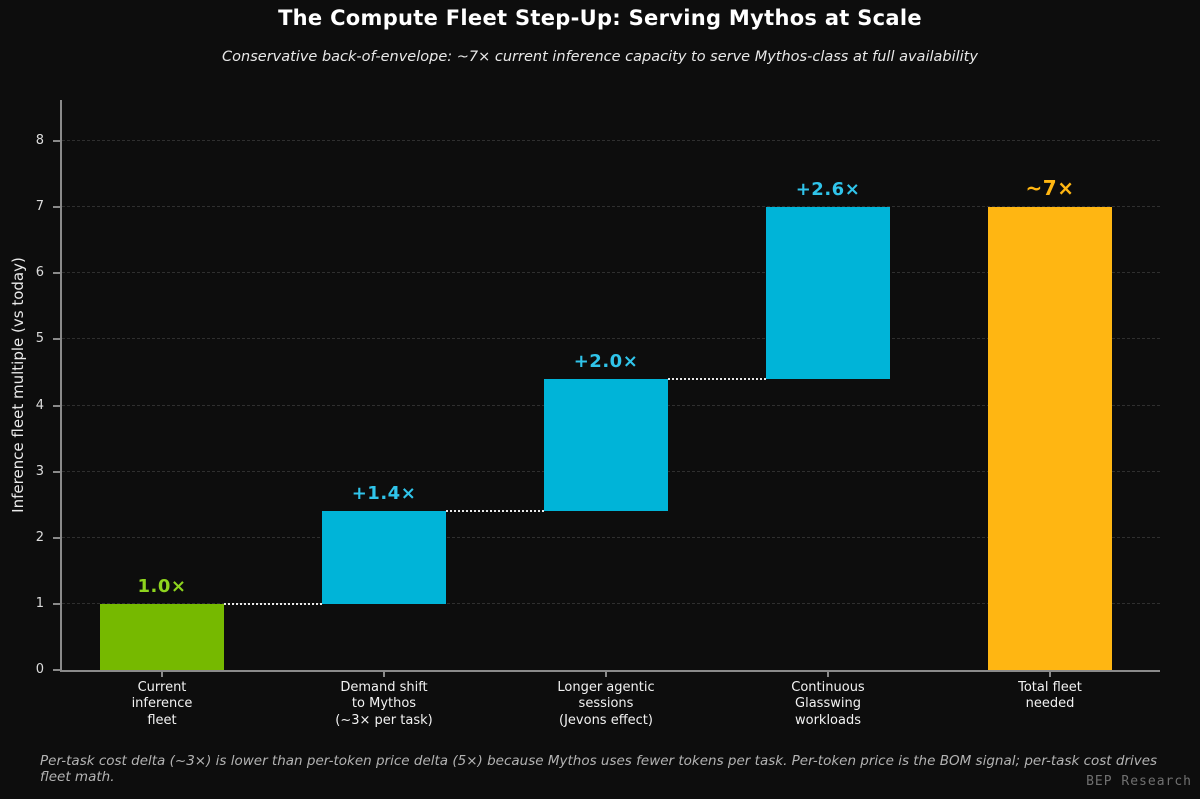  Describe the element at coordinates (39, 471) in the screenshot. I see `y-tick-label: 3` at that location.